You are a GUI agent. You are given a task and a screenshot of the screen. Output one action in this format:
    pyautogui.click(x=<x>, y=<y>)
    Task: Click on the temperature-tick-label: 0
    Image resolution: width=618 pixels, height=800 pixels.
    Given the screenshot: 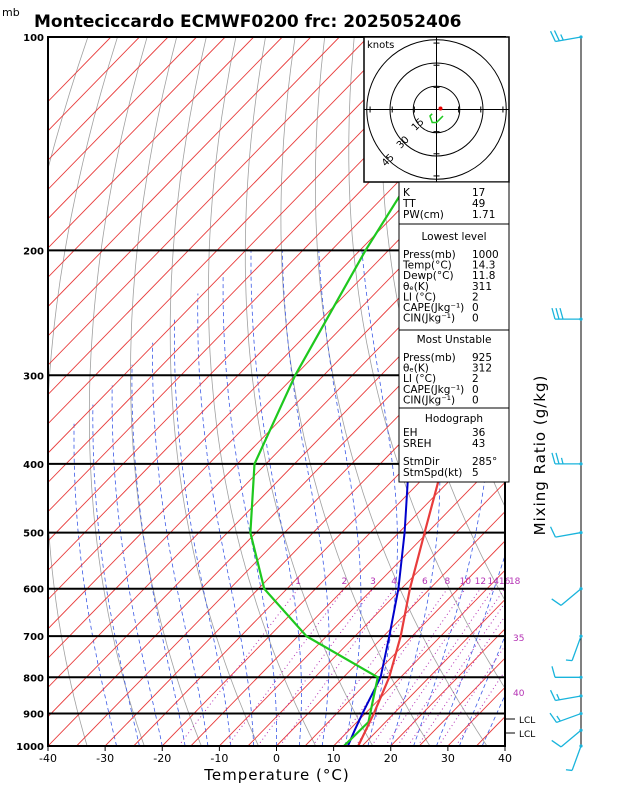 What is the action you would take?
    pyautogui.click(x=276, y=758)
    